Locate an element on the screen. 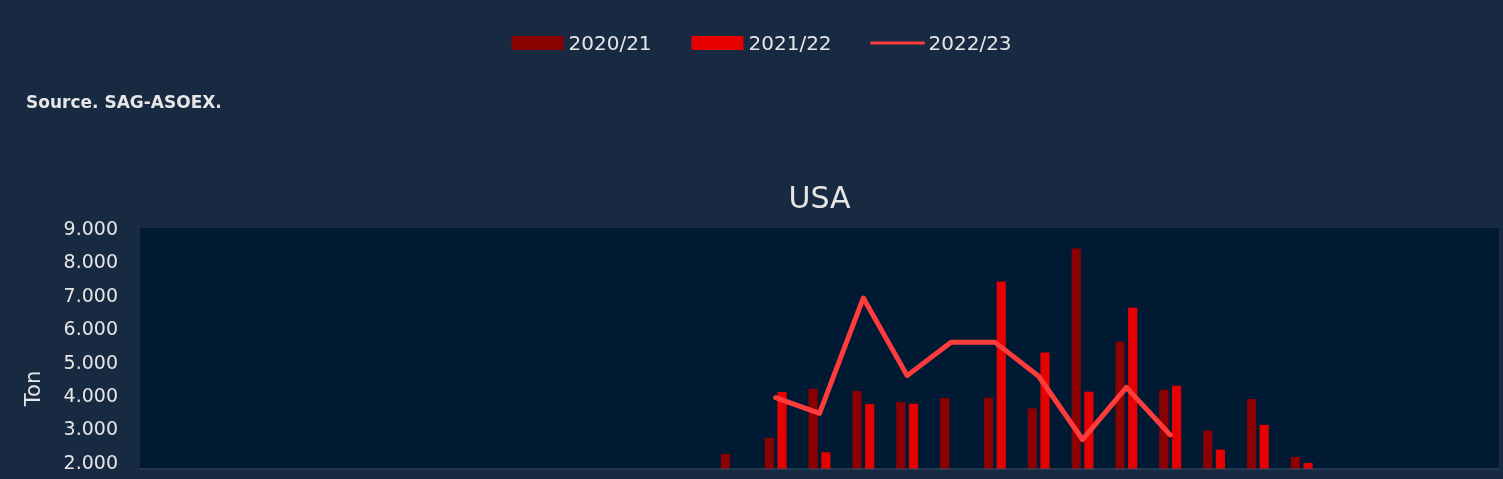 This screenshot has width=1503, height=479. y-tick-label: 4.000 is located at coordinates (90, 395).